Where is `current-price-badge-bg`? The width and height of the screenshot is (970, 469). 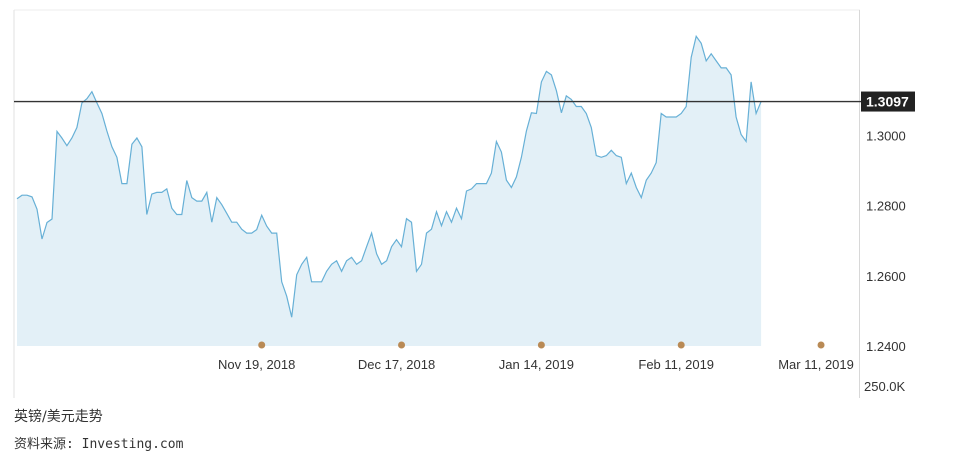
current-price-badge-bg is located at coordinates (888, 101).